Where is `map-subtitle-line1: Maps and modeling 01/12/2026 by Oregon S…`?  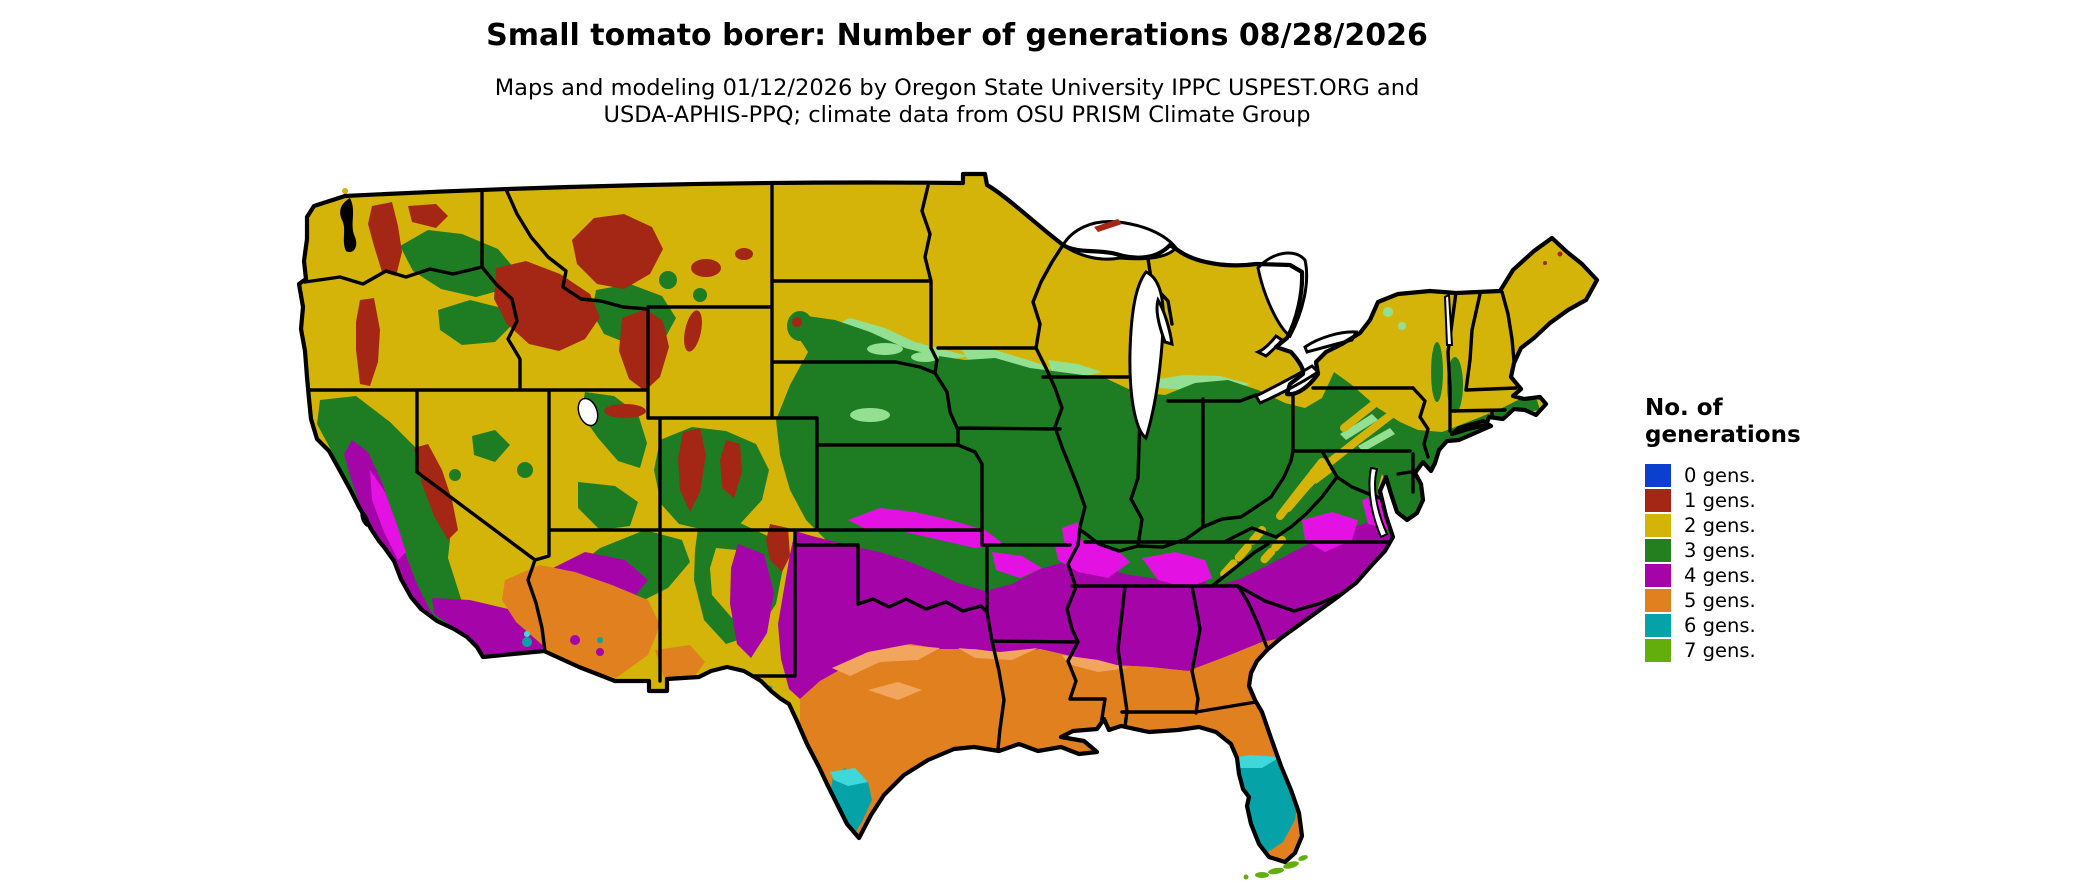 map-subtitle-line1: Maps and modeling 01/12/2026 by Oregon S… is located at coordinates (957, 88).